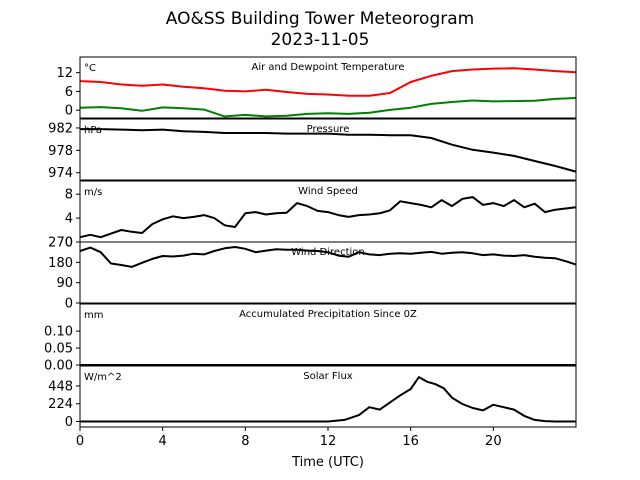 Image resolution: width=640 pixels, height=480 pixels. Describe the element at coordinates (69, 219) in the screenshot. I see `y-tick-label: 4` at that location.